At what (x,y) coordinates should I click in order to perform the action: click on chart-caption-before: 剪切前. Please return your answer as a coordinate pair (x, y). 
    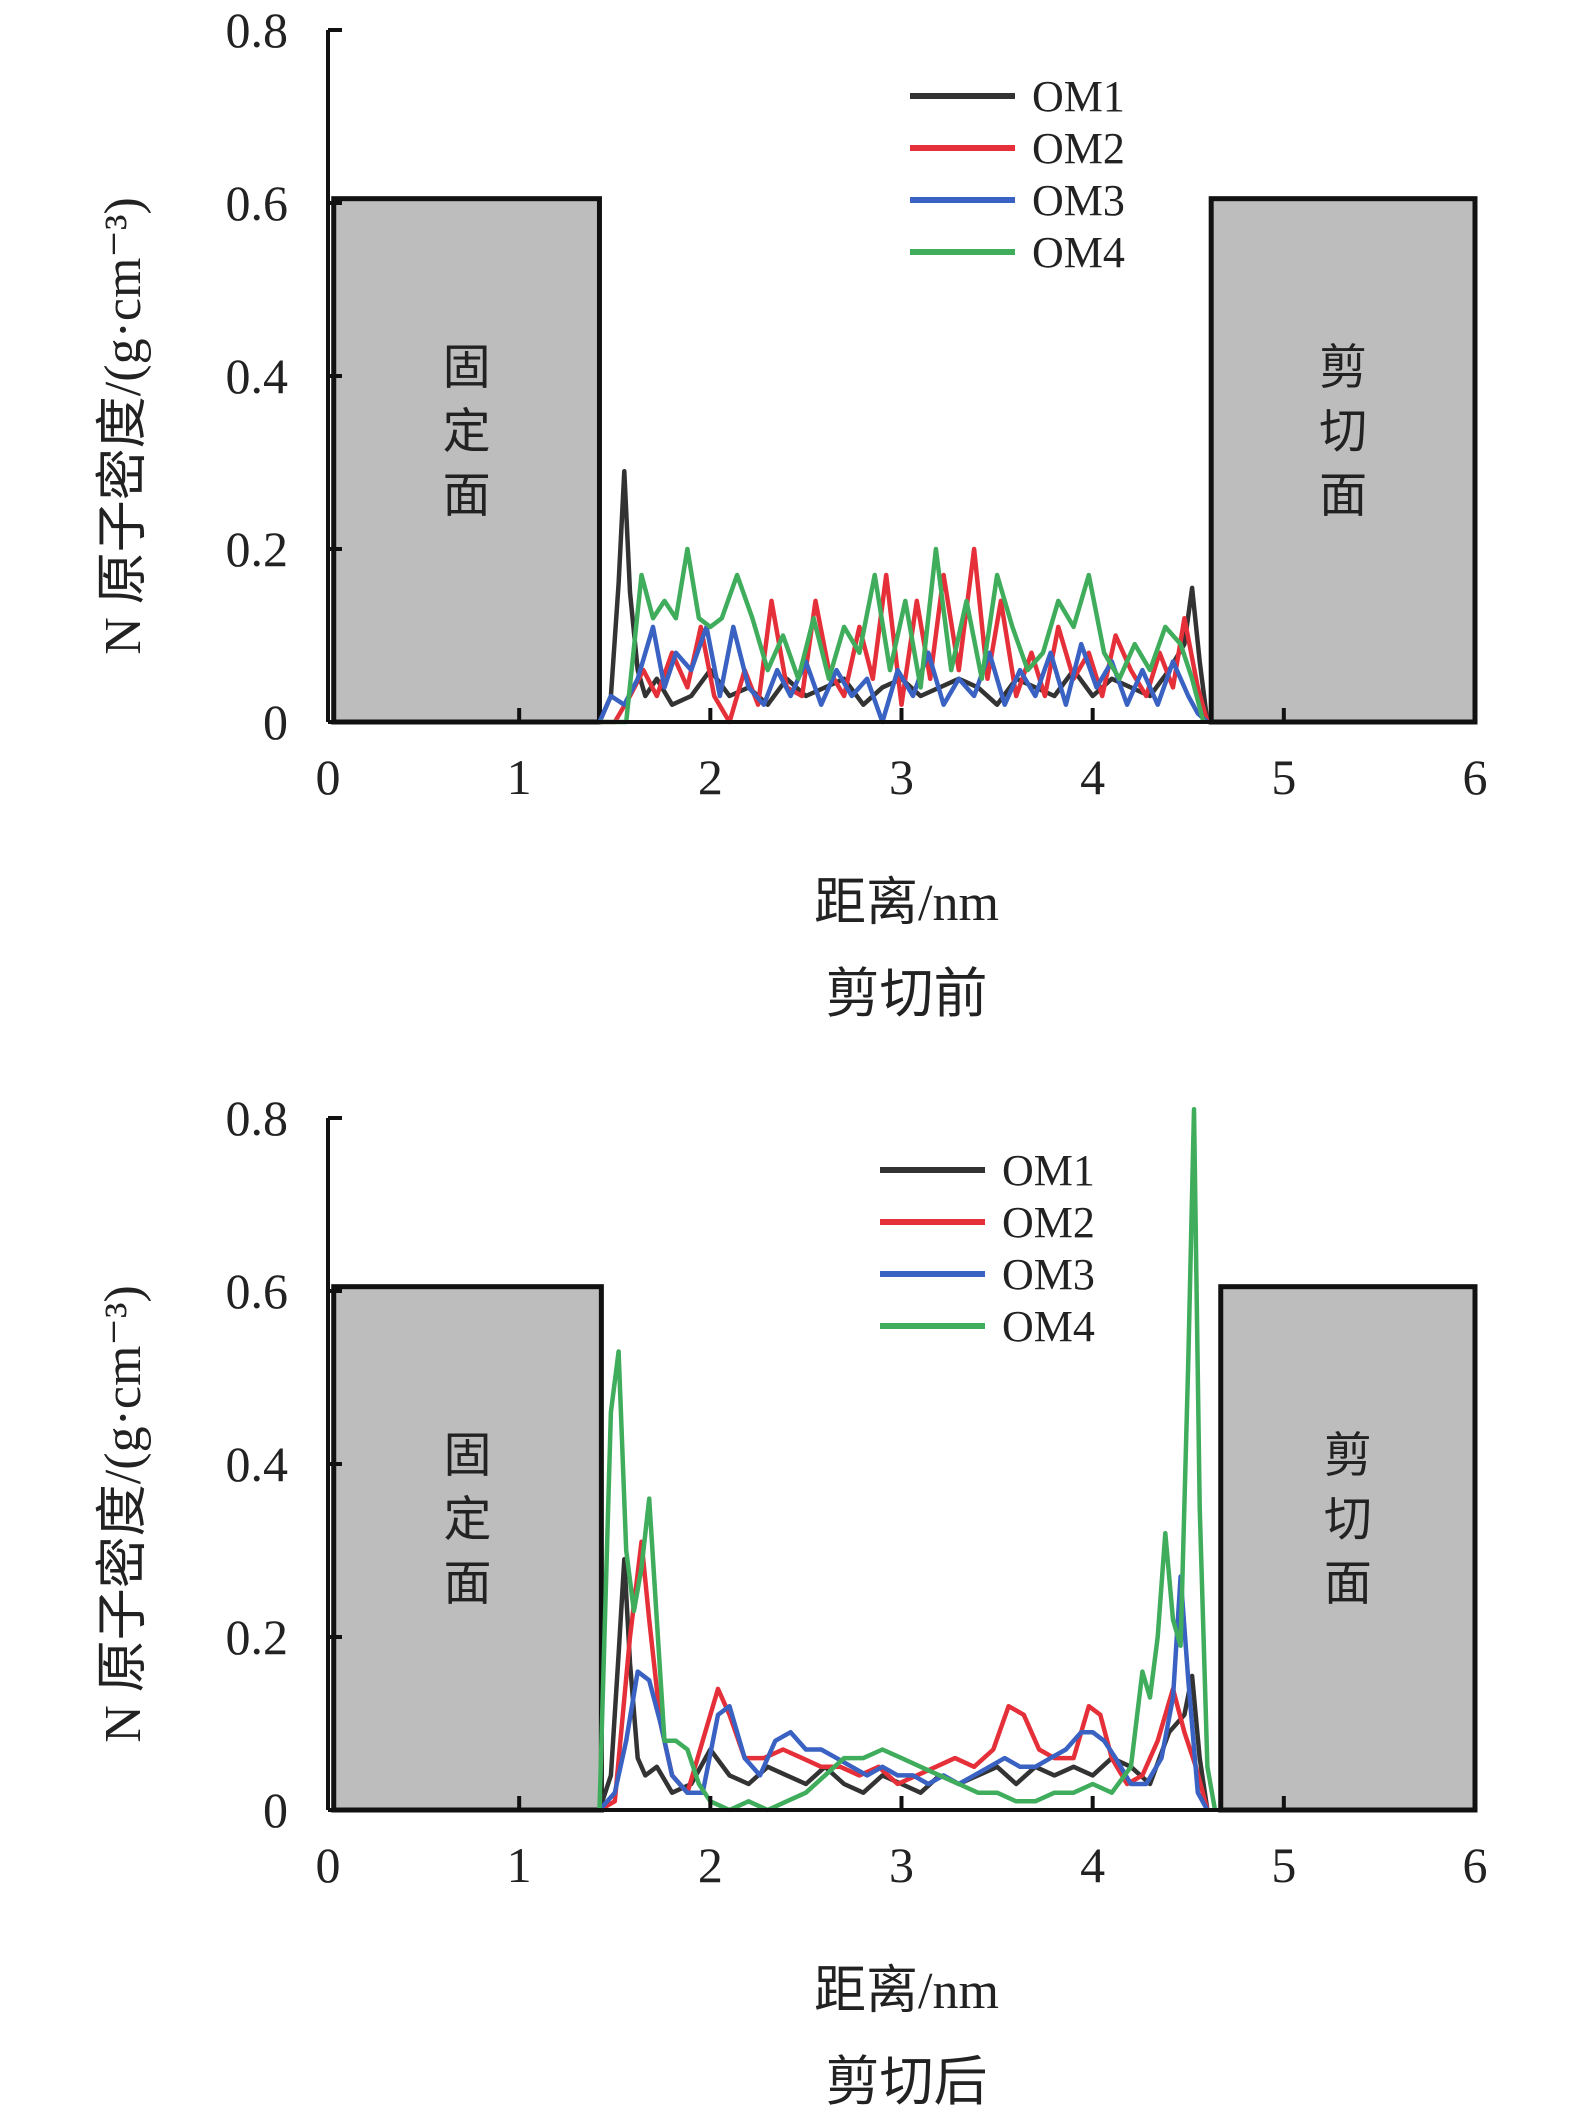
    Looking at the image, I should click on (907, 994).